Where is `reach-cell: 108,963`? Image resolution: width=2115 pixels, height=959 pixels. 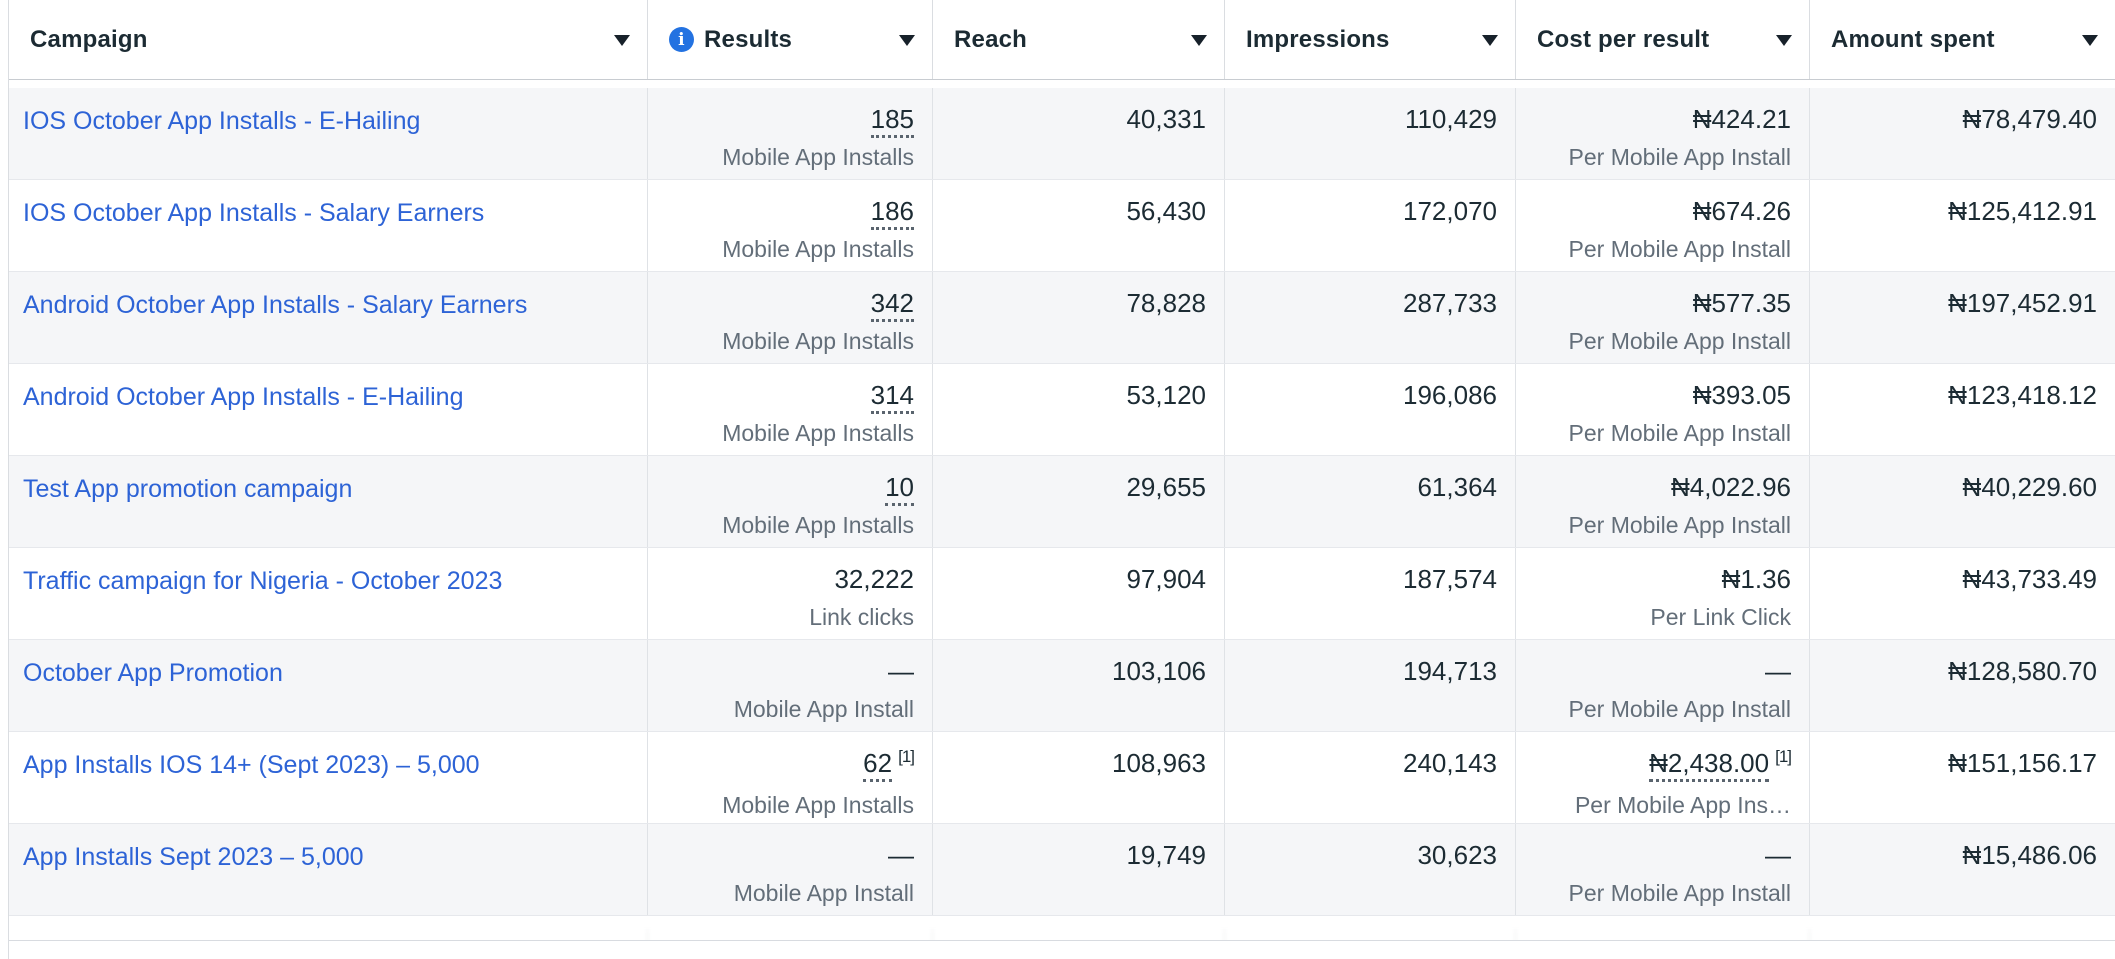 reach-cell: 108,963 is located at coordinates (1079, 777).